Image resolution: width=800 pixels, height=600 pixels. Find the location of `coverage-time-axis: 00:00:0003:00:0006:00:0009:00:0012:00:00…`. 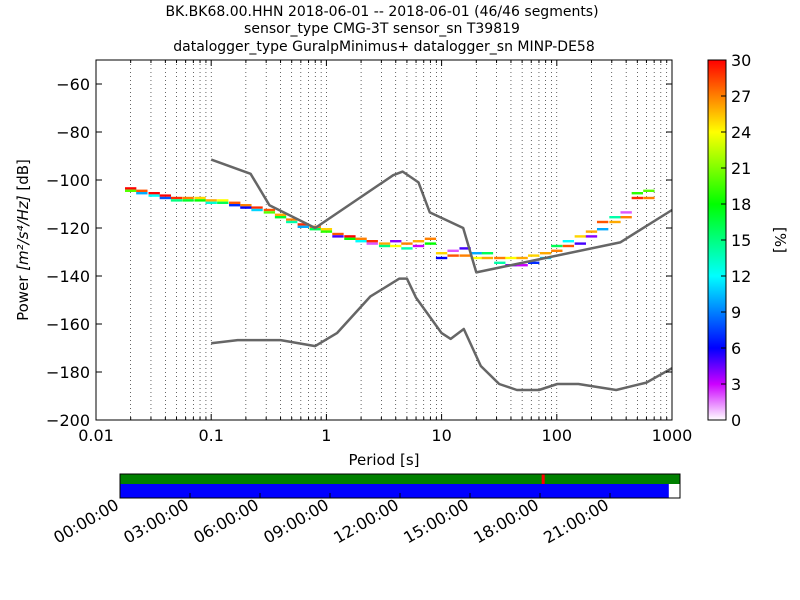

coverage-time-axis: 00:00:0003:00:0006:00:0009:00:0012:00:00… is located at coordinates (331, 520).